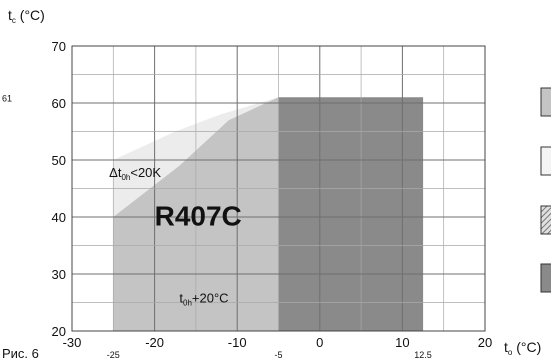 The image size is (551, 361). What do you see at coordinates (198, 216) in the screenshot?
I see `refrigerant-label: R407C` at bounding box center [198, 216].